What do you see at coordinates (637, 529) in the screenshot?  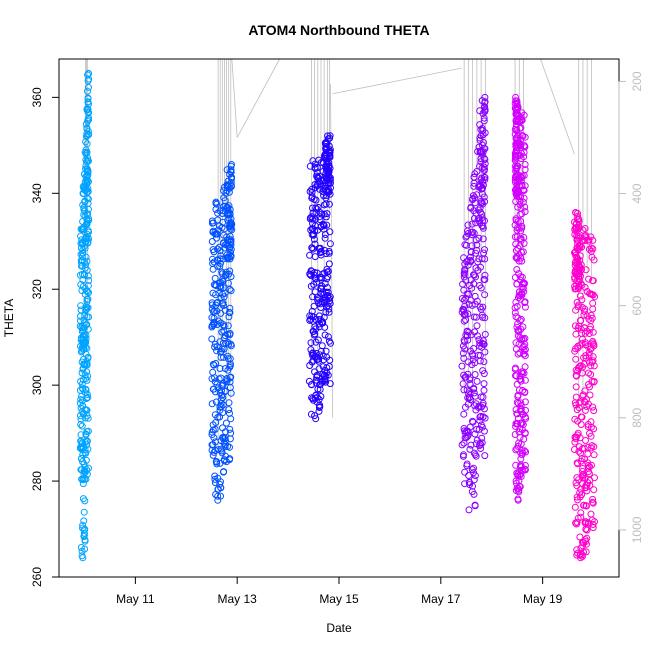 I see `y-right-tick-label: 1000` at bounding box center [637, 529].